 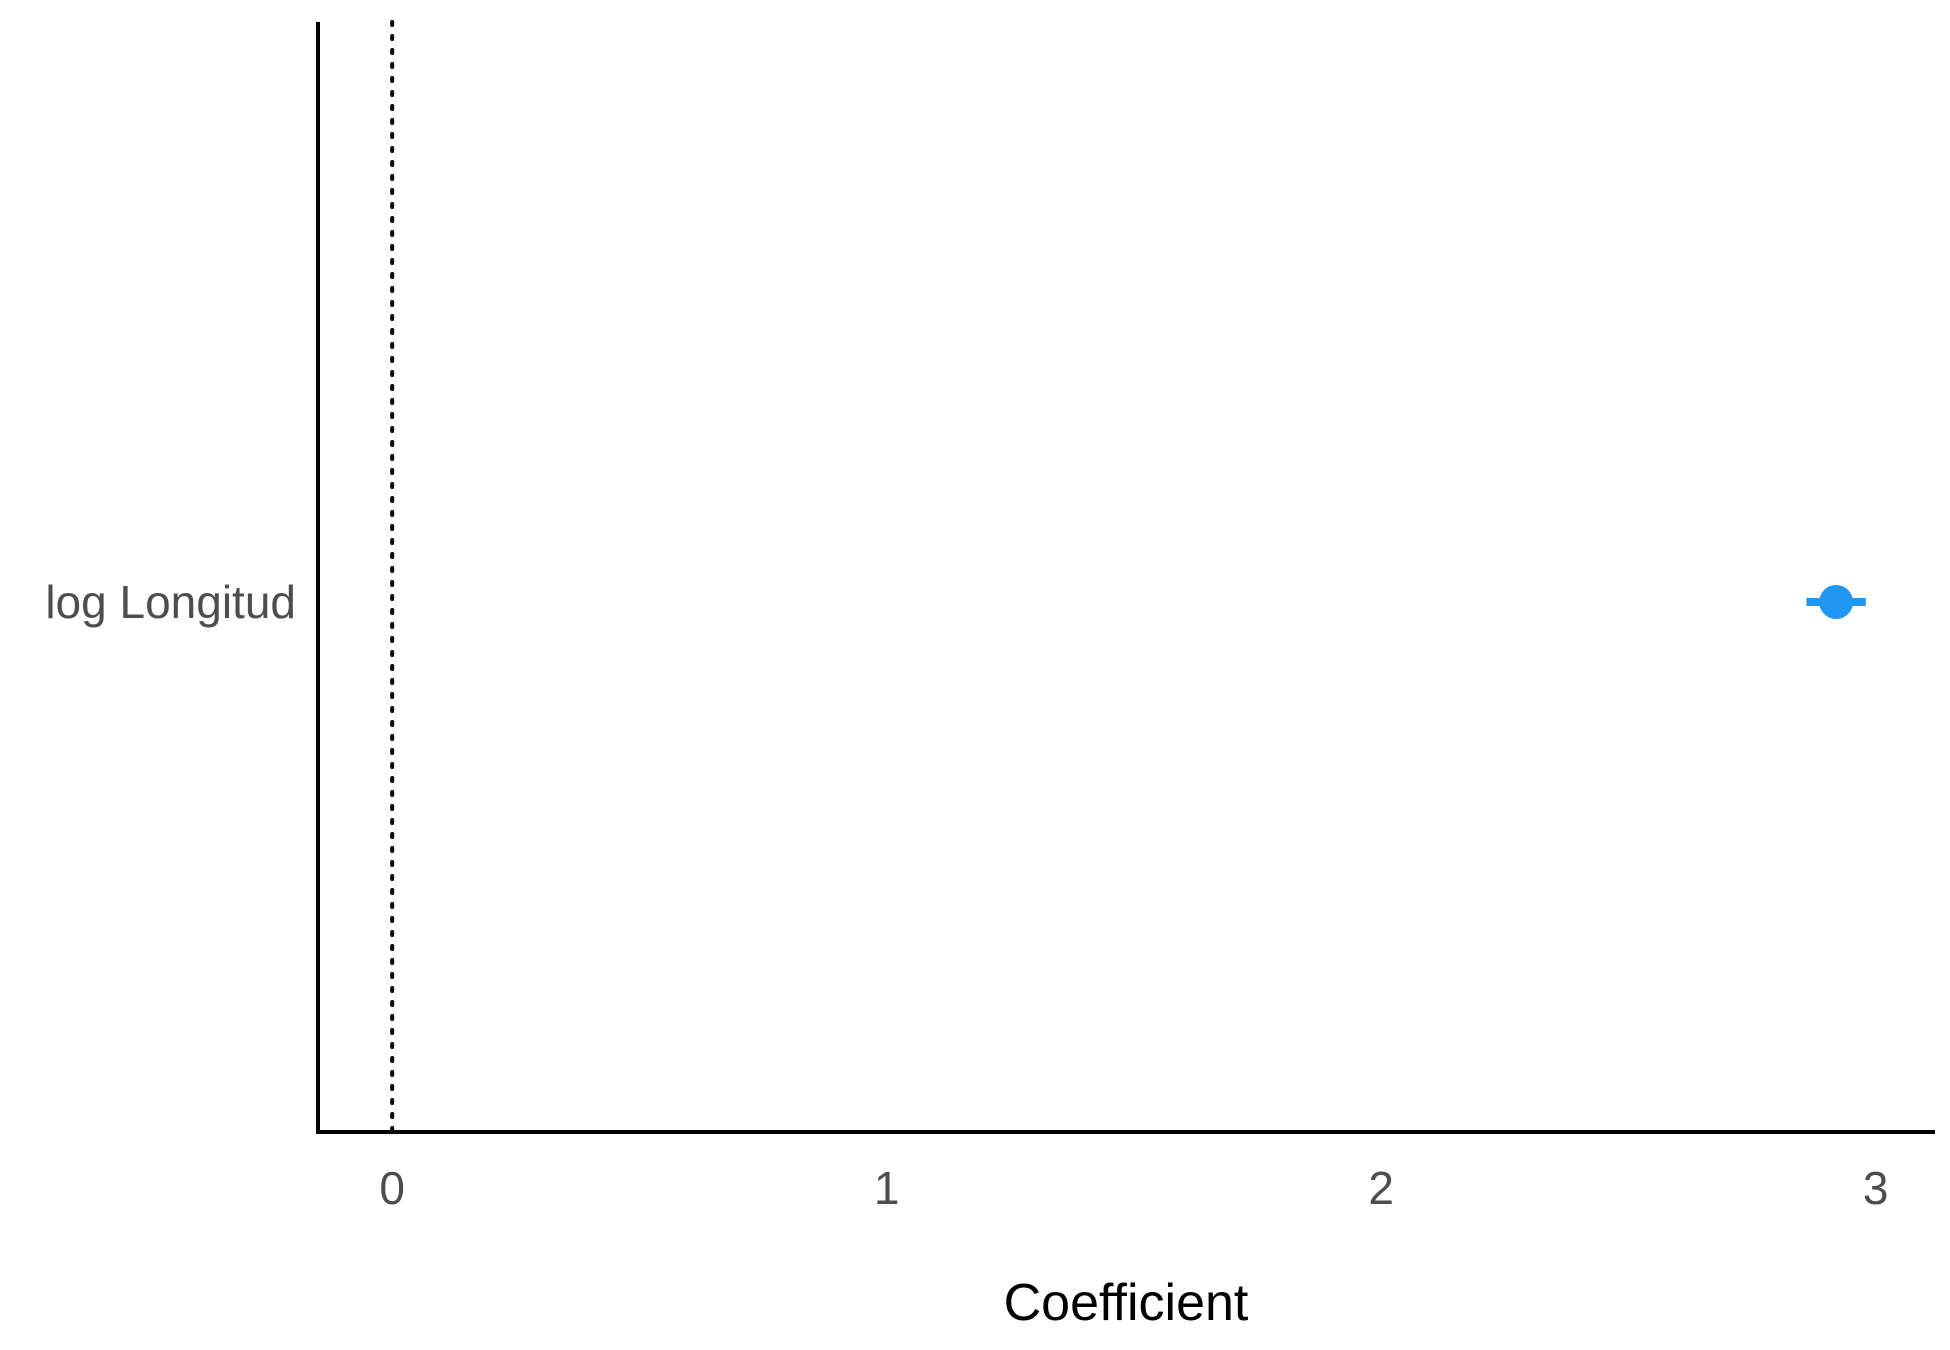 I want to click on x-axis-title: Coefficient, so click(x=1126, y=1303).